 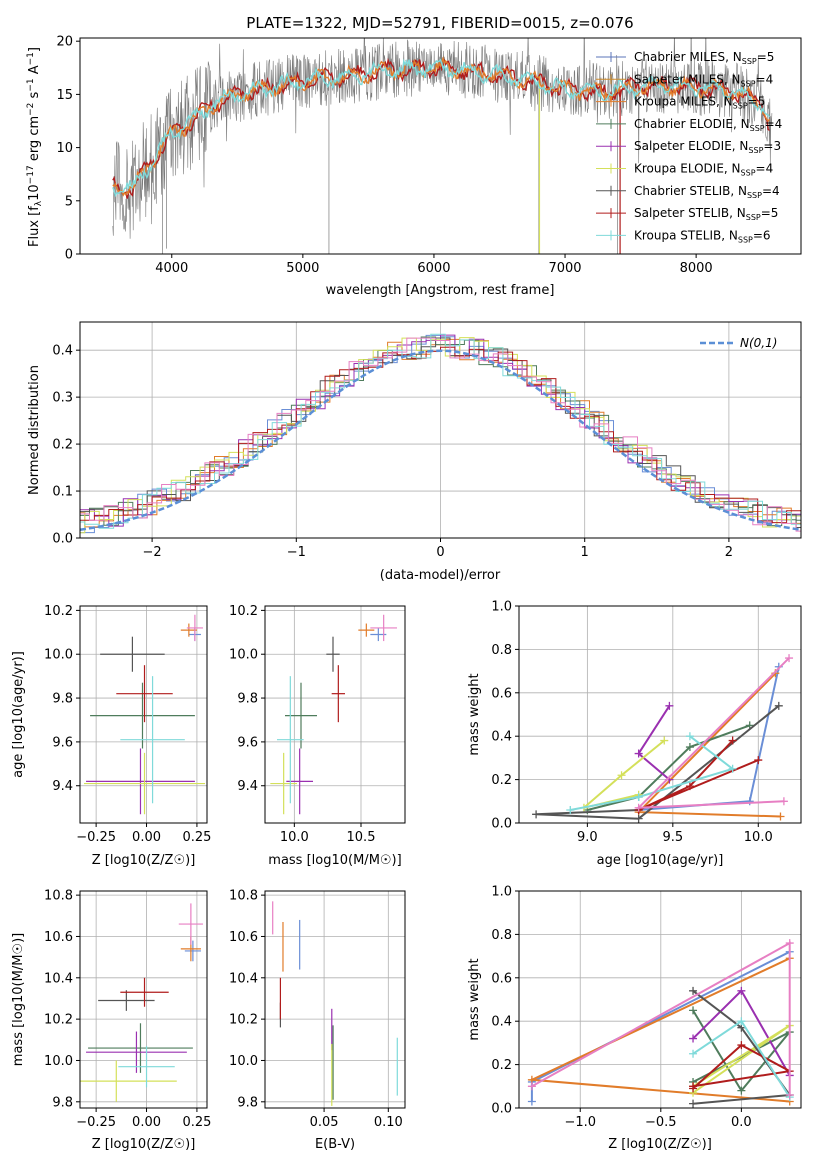 I want to click on x-tick-label: 10.0, so click(x=758, y=837).